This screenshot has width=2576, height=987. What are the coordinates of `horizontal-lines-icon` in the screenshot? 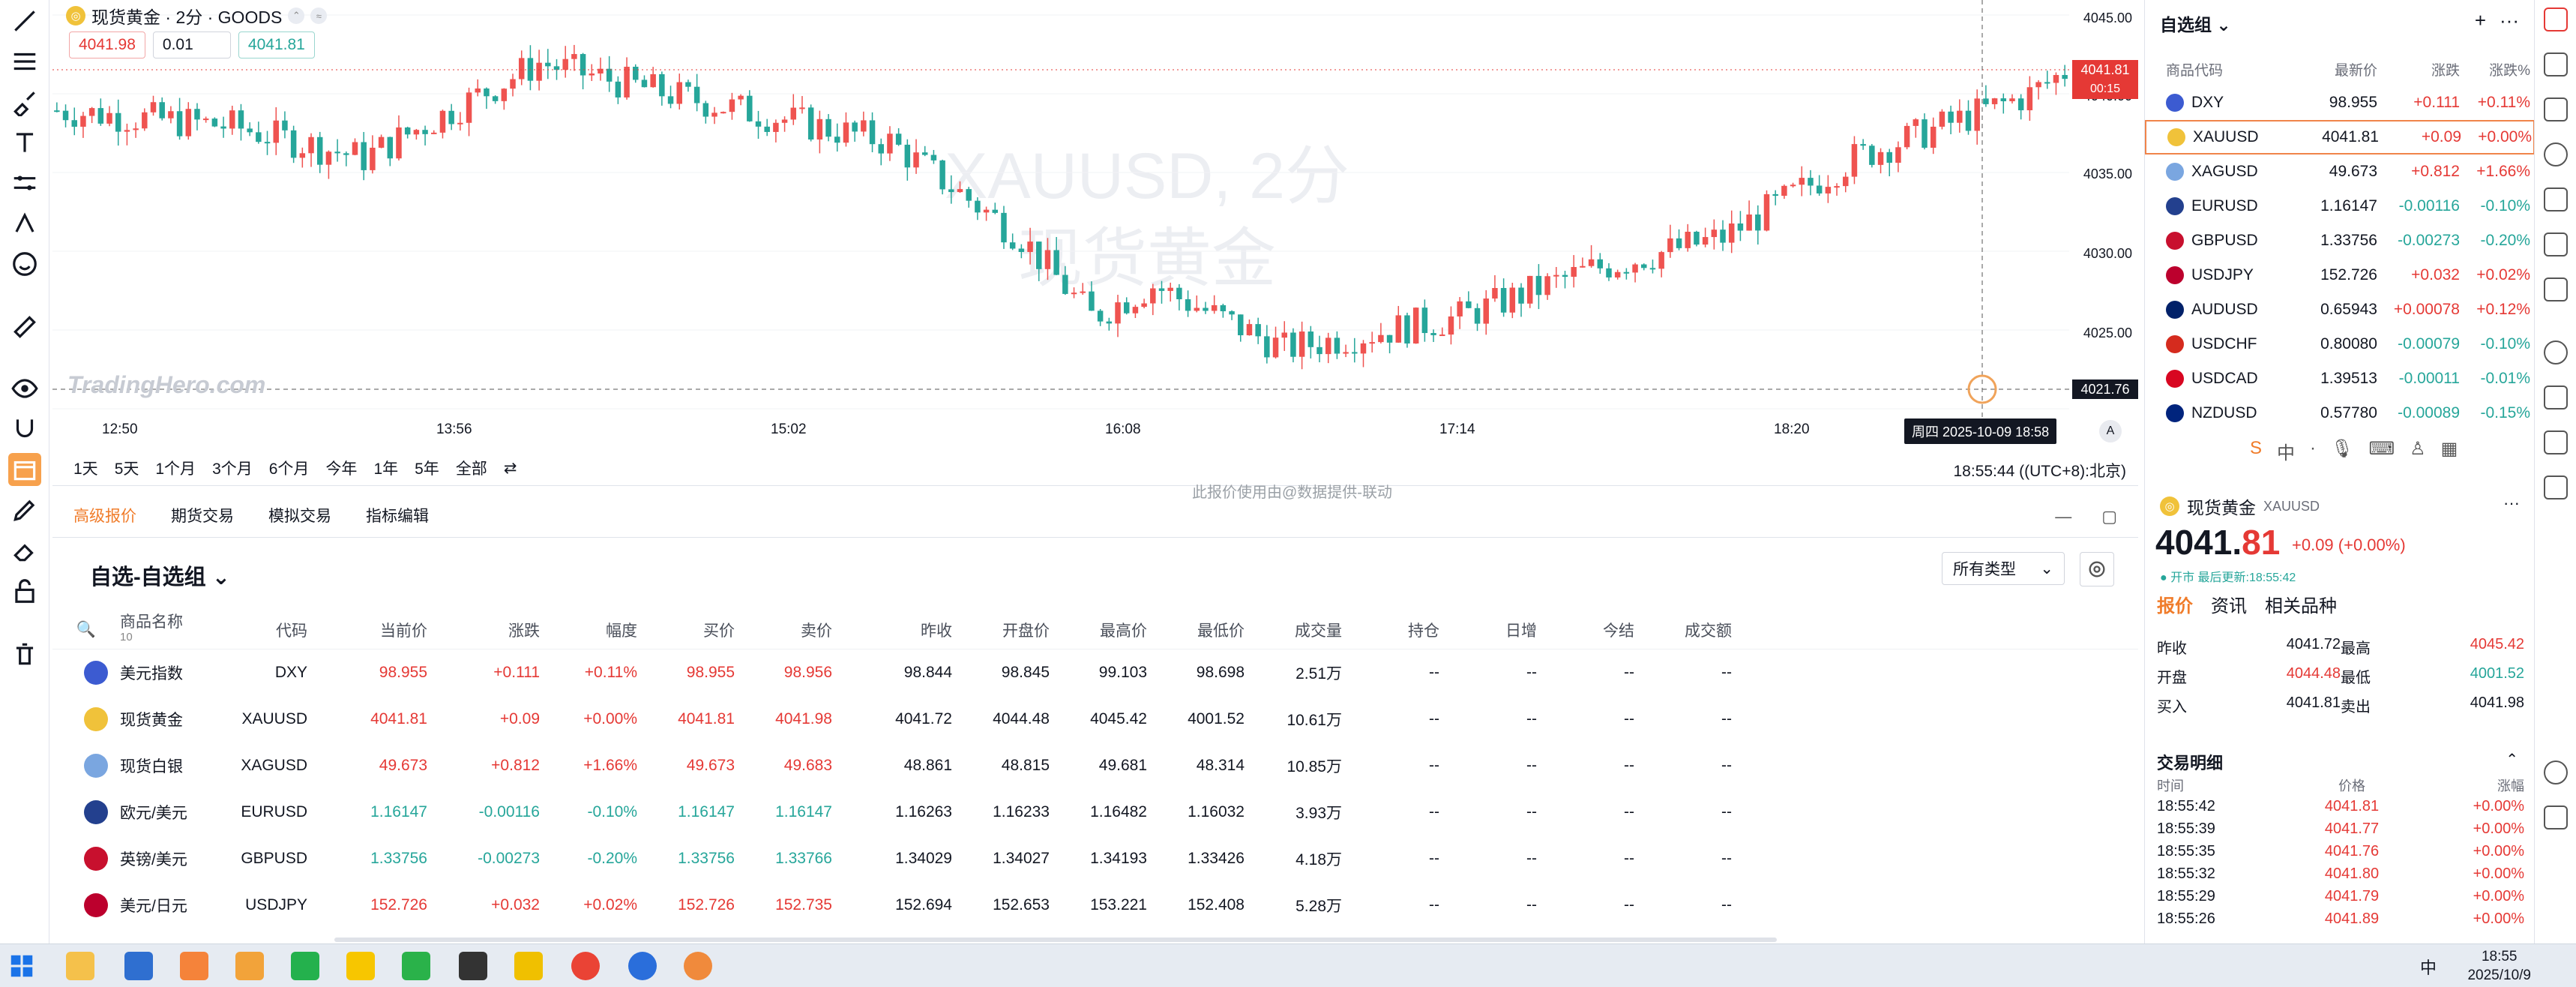 It's located at (24, 61).